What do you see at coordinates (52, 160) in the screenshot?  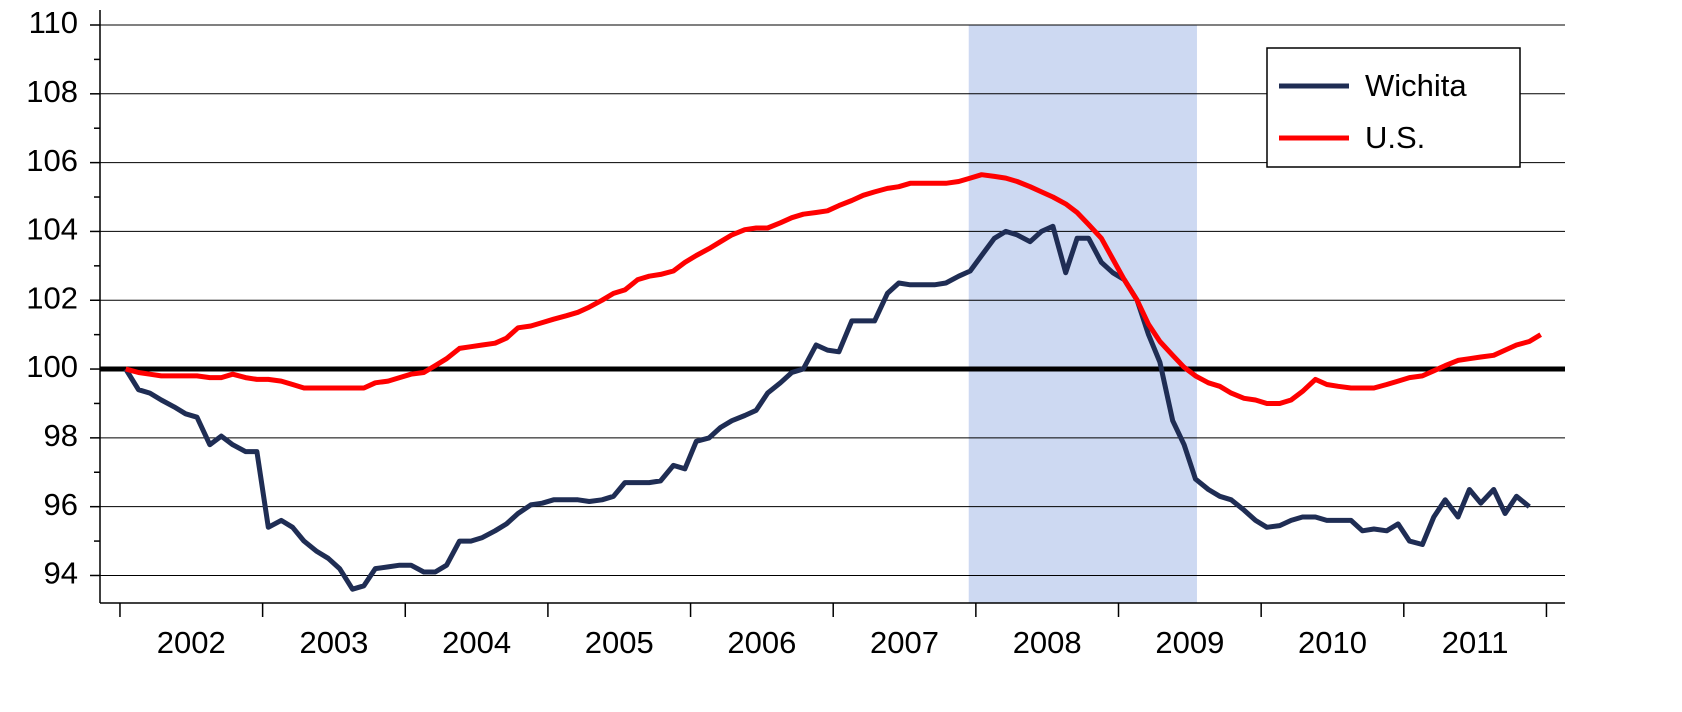 I see `y-tick-label: 106` at bounding box center [52, 160].